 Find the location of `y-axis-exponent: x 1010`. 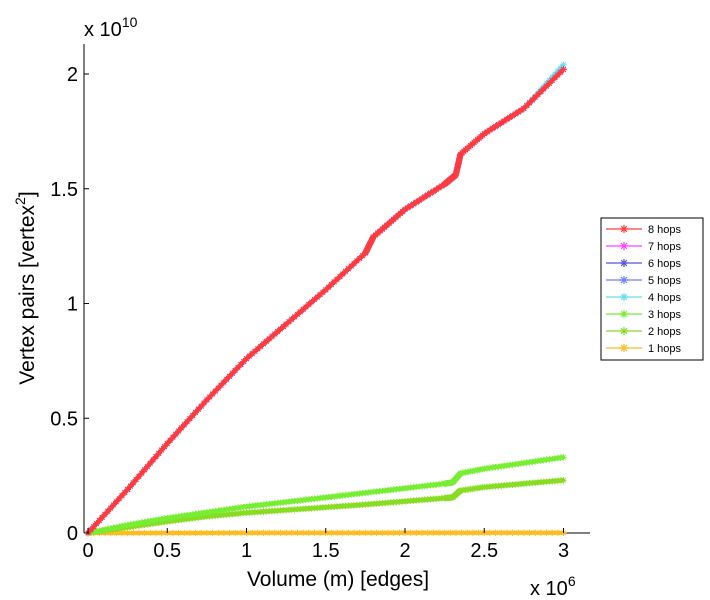

y-axis-exponent: x 1010 is located at coordinates (111, 27).